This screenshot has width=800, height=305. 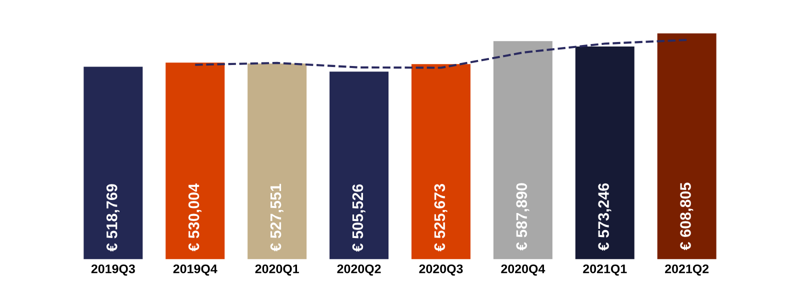 I want to click on data-label: € 587,890, so click(x=523, y=216).